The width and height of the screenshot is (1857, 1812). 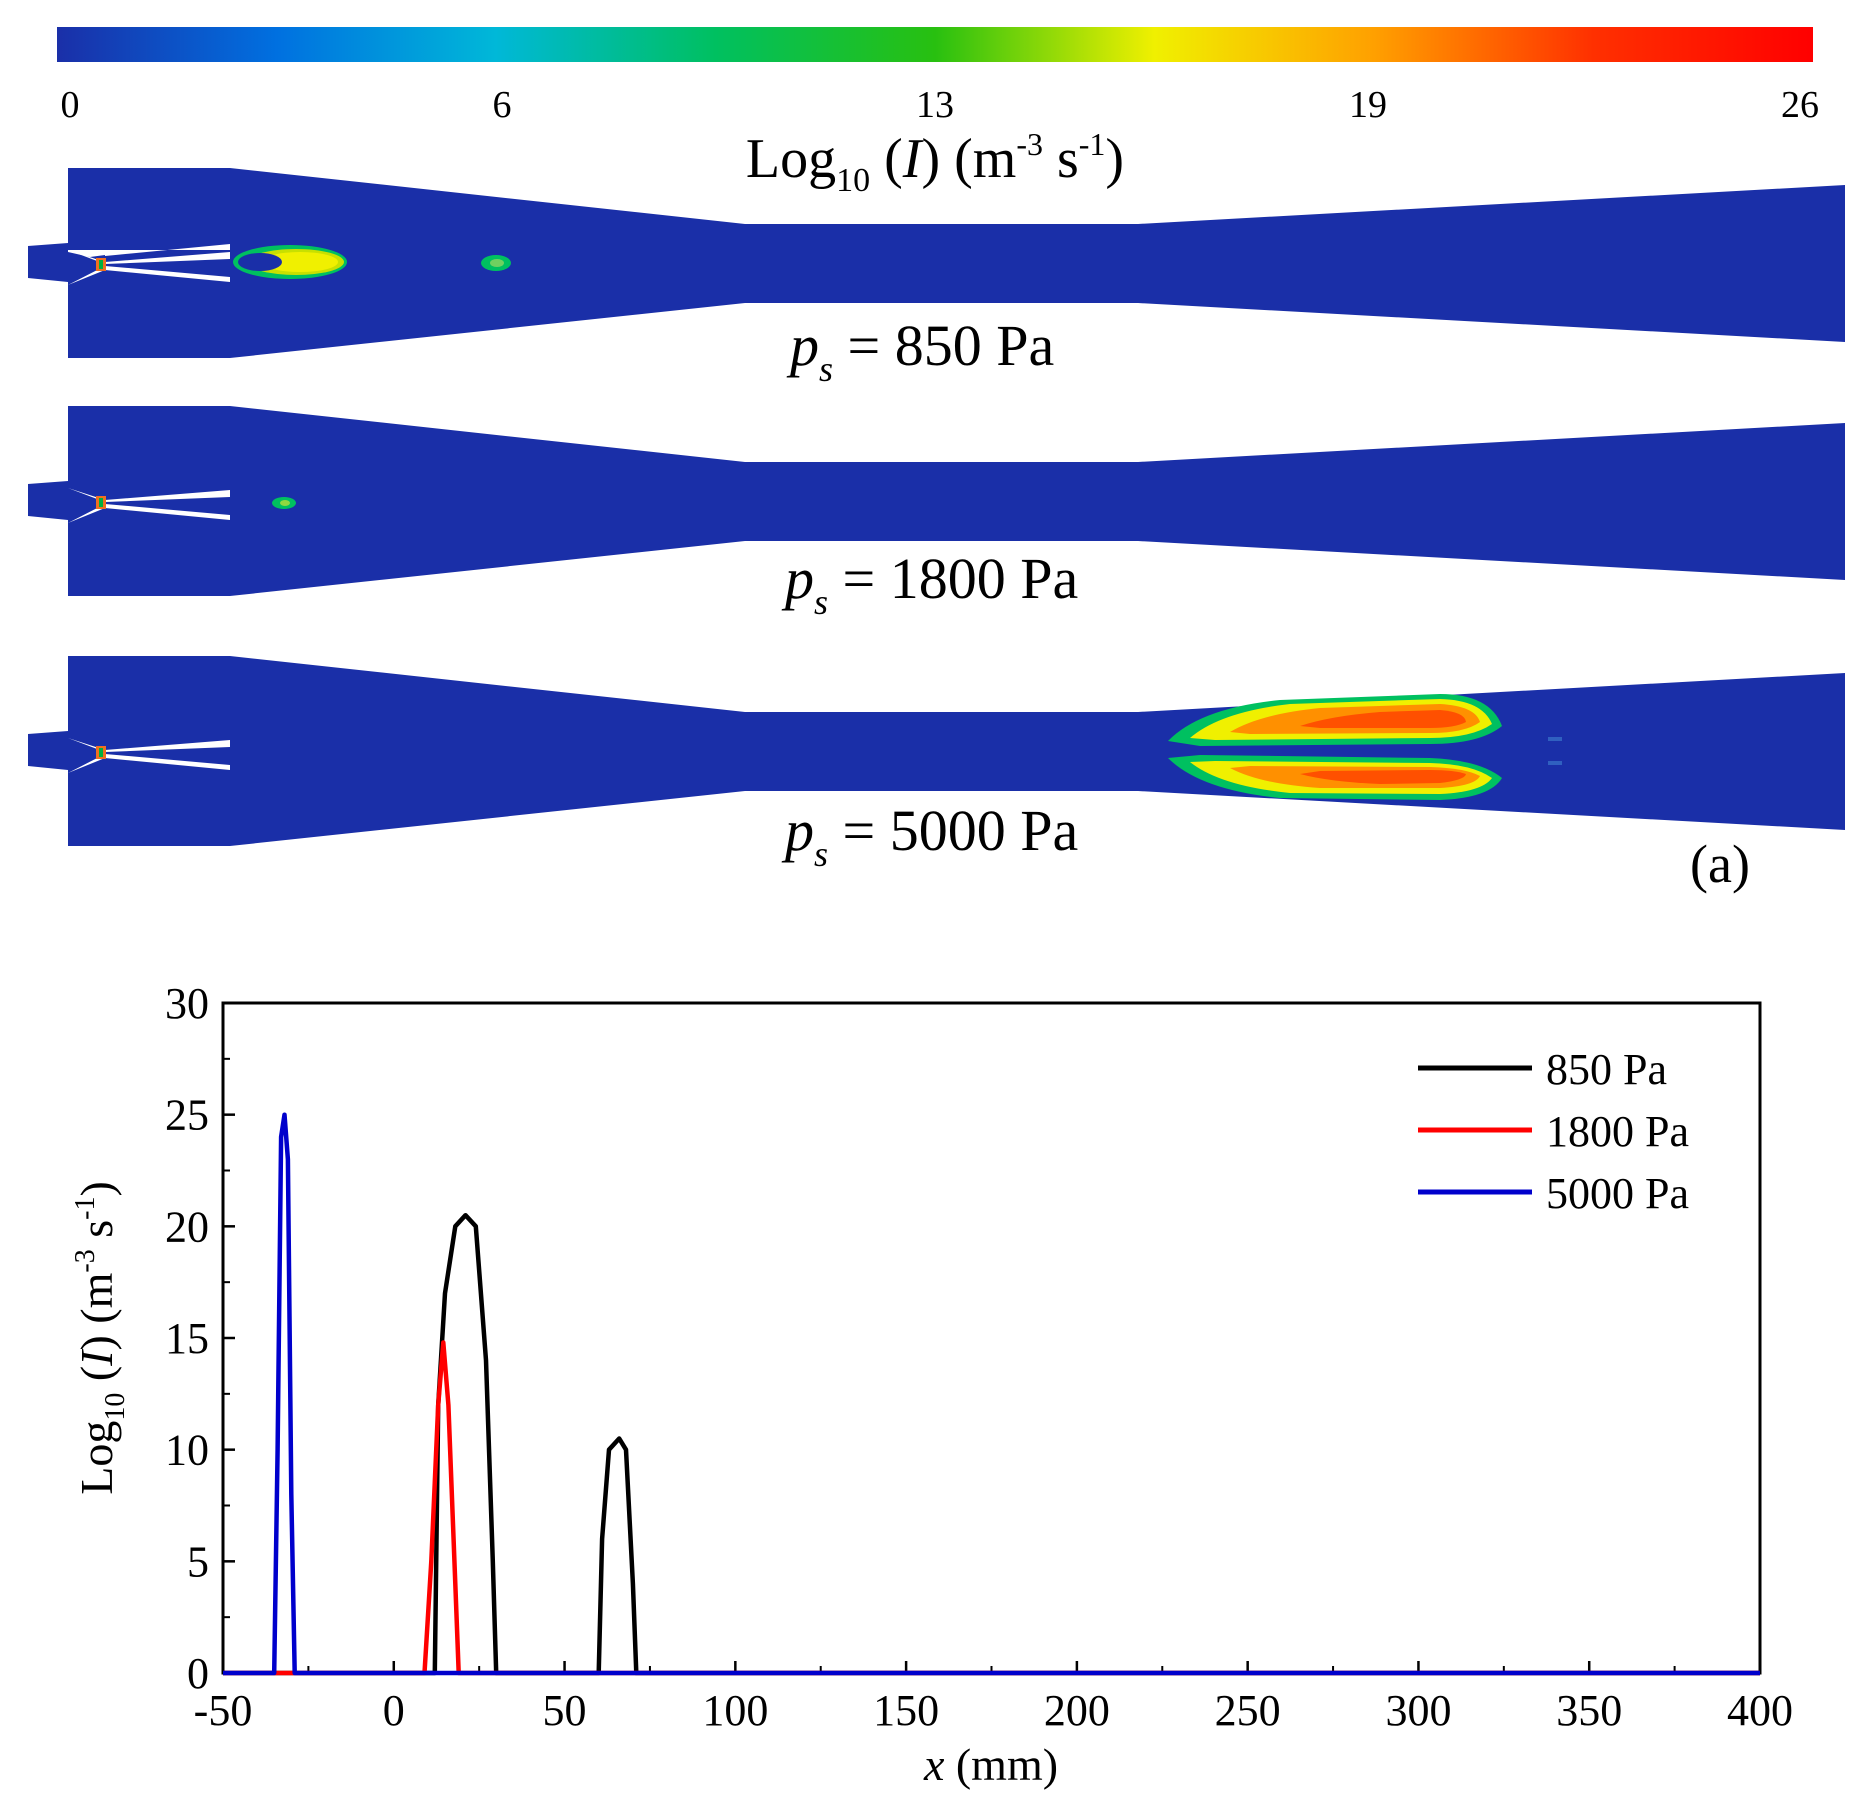 I want to click on y-tick-label: 10, so click(x=187, y=1450).